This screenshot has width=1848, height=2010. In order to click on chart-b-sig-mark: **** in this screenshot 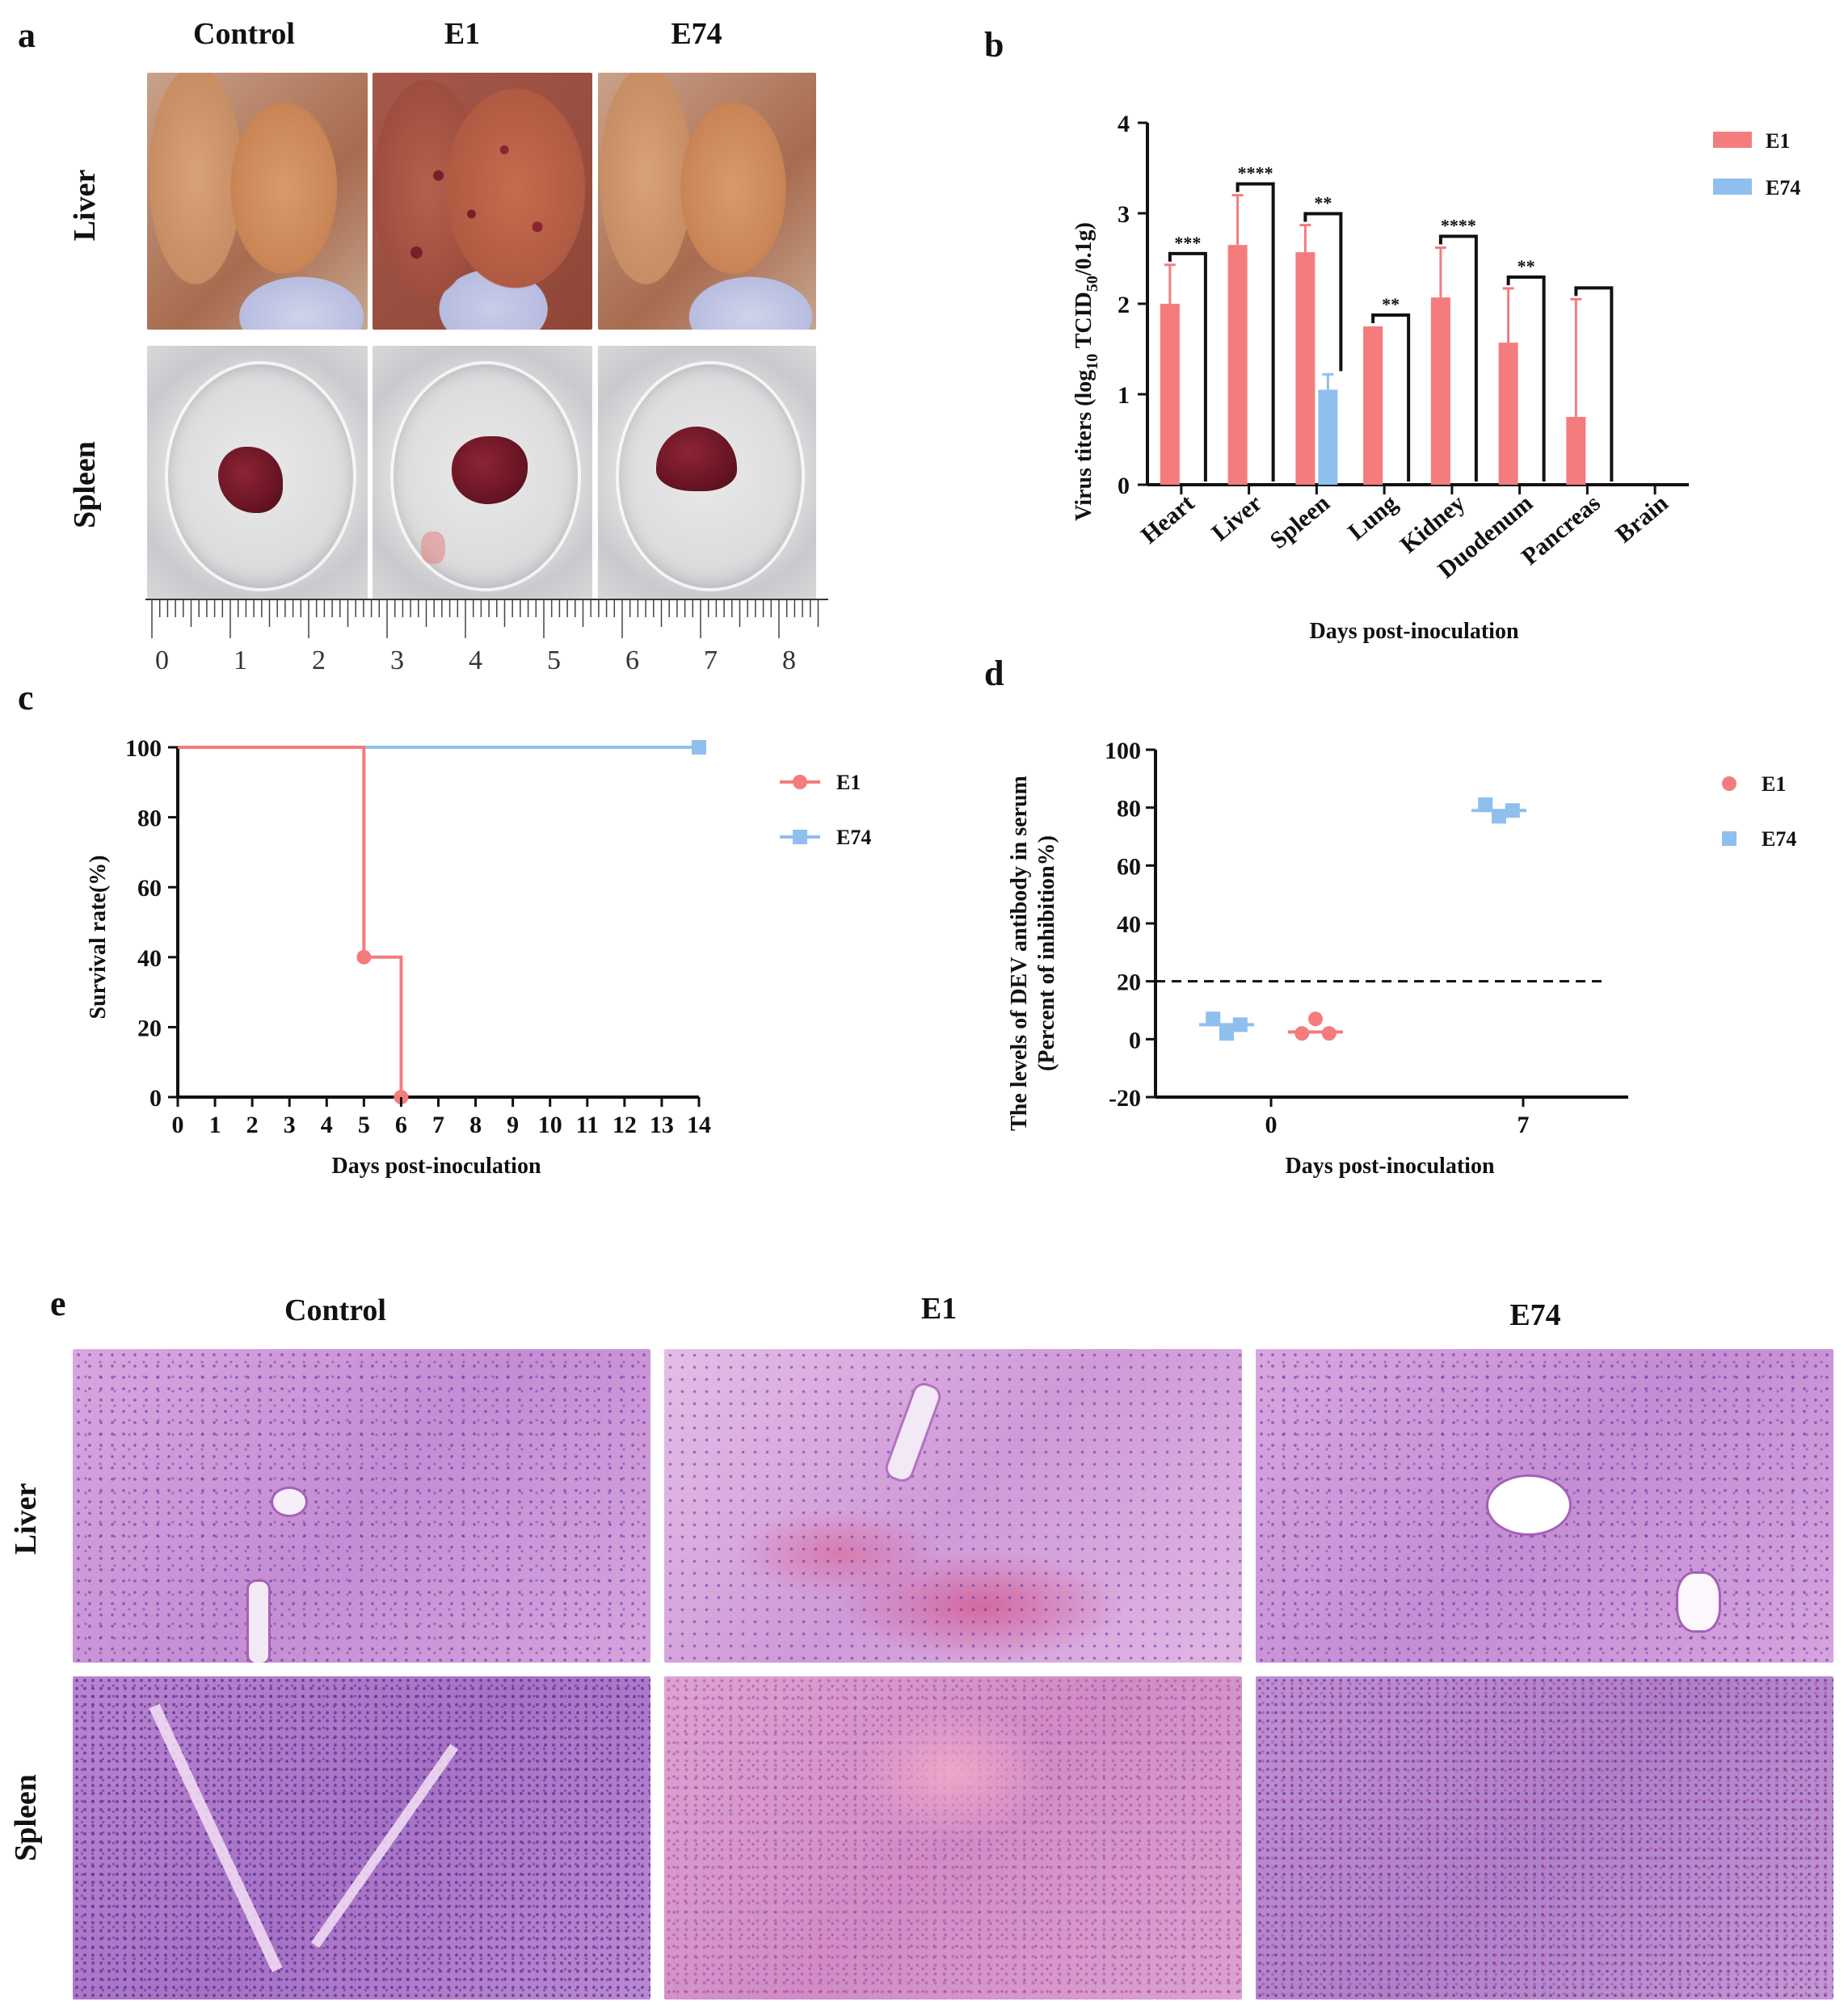, I will do `click(1458, 226)`.